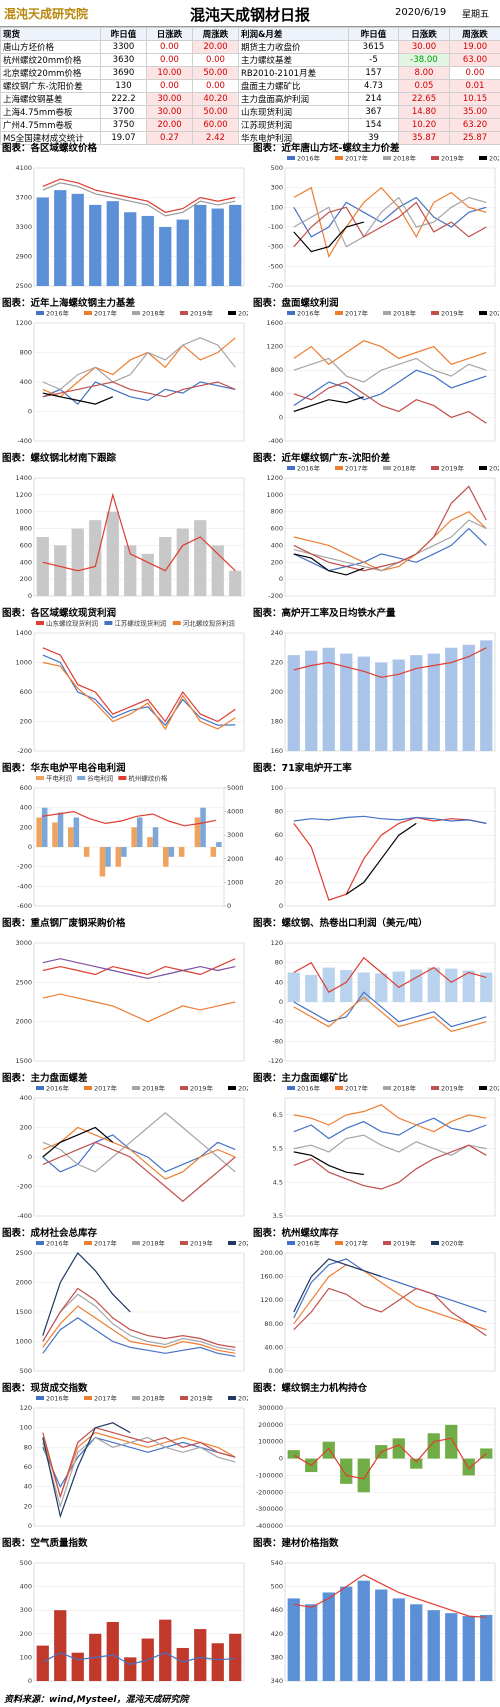 This screenshot has height=1707, width=500. What do you see at coordinates (474, 112) in the screenshot?
I see `cell: 35.00` at bounding box center [474, 112].